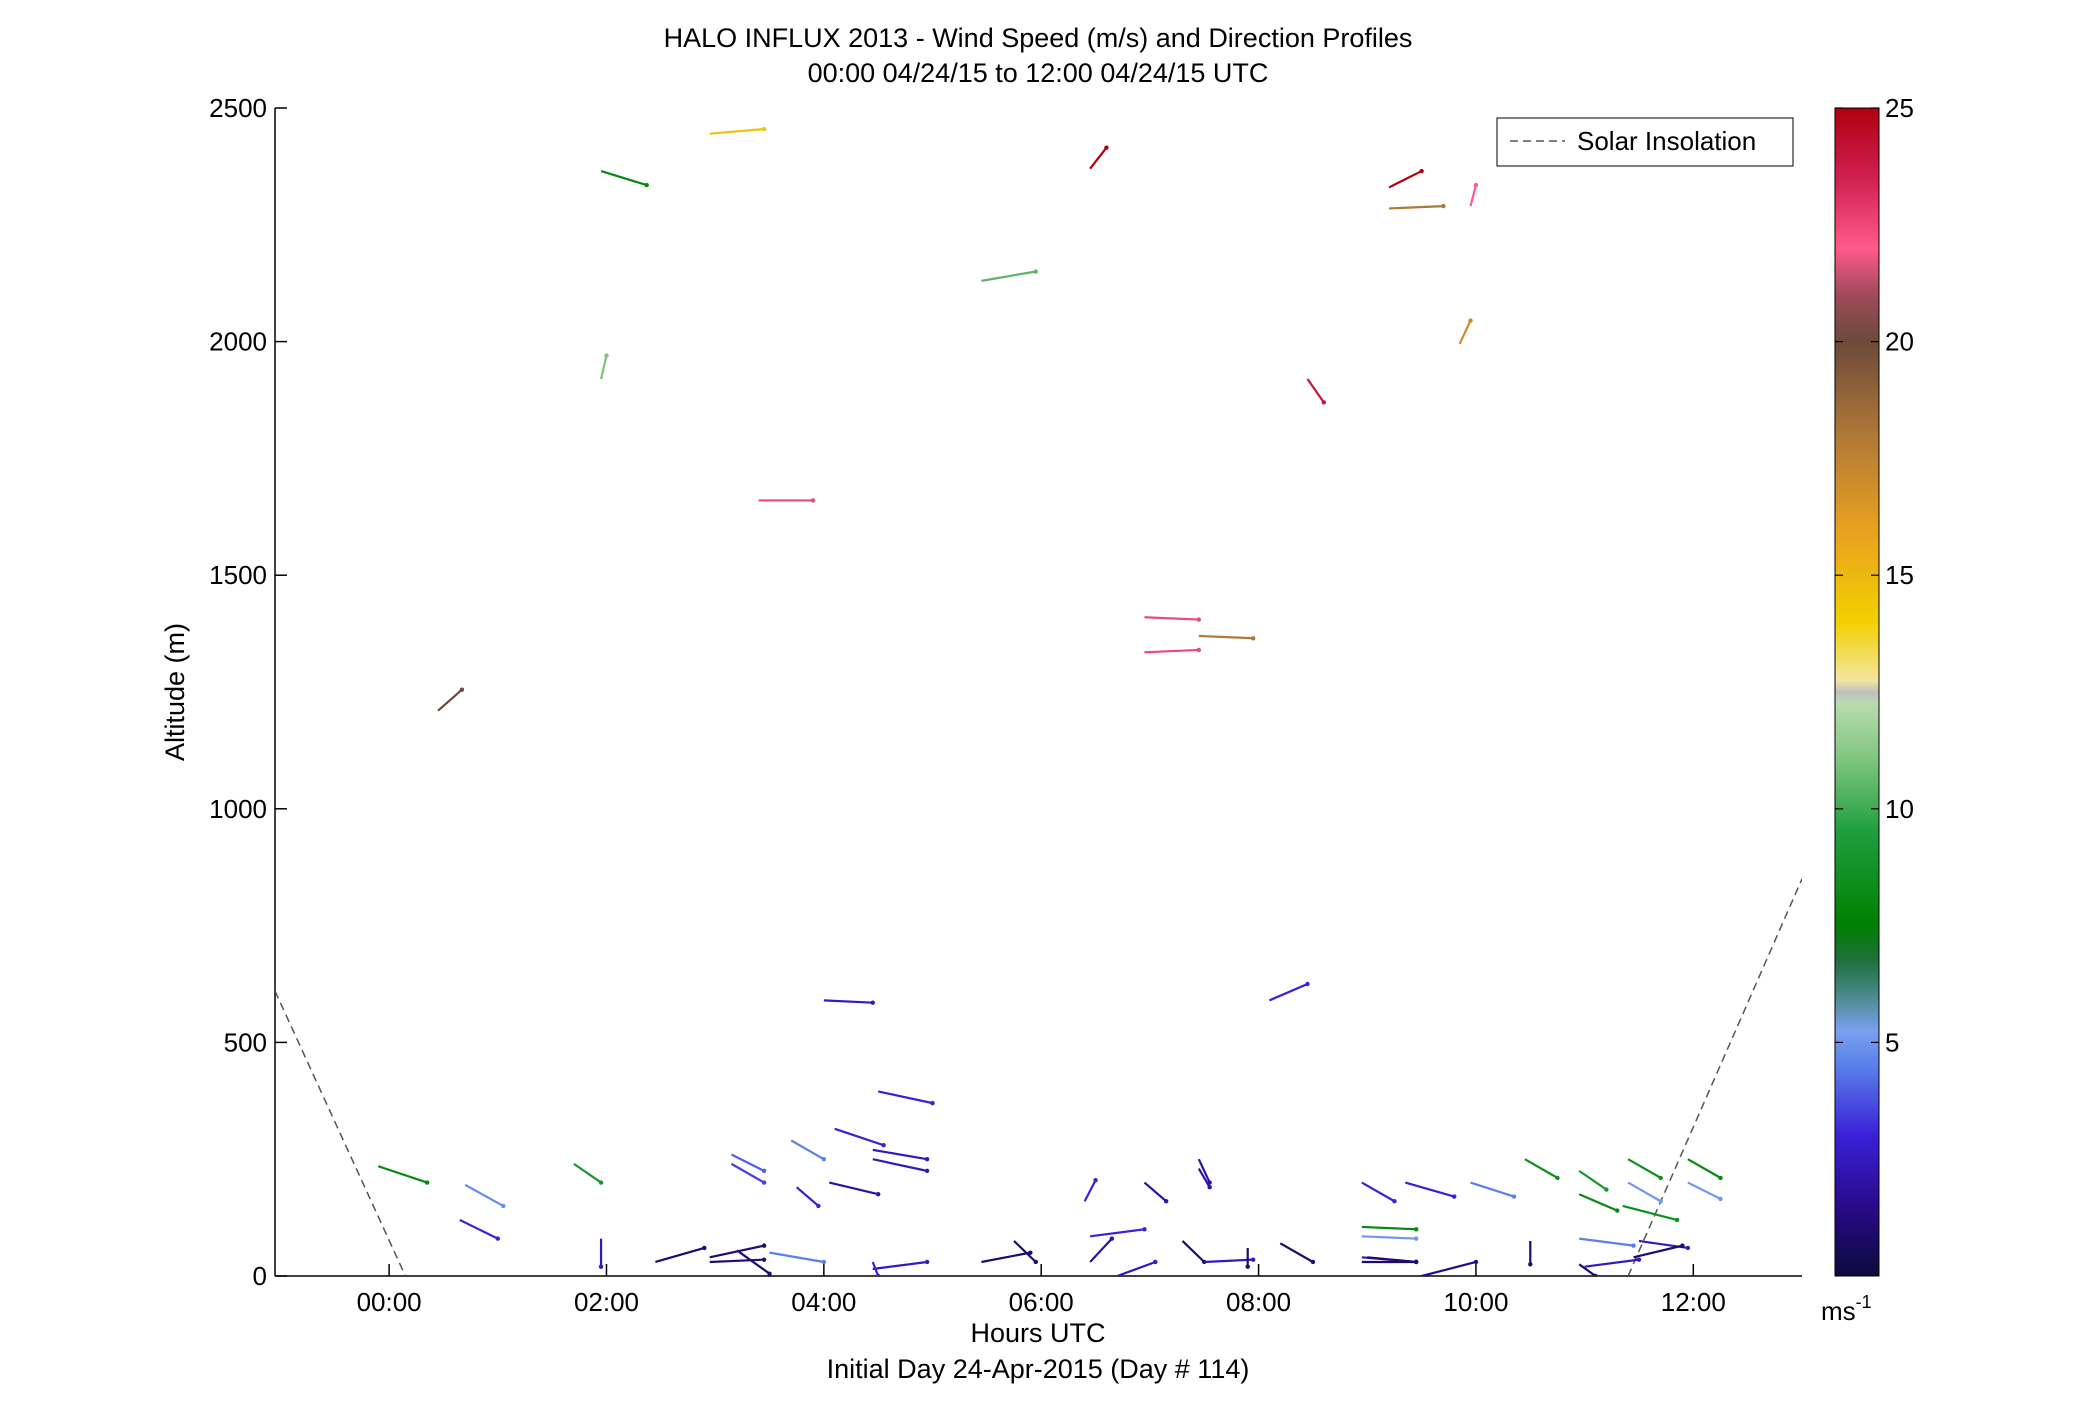 The width and height of the screenshot is (2098, 1425). Describe the element at coordinates (238, 342) in the screenshot. I see `y-tick-label: 2000` at that location.